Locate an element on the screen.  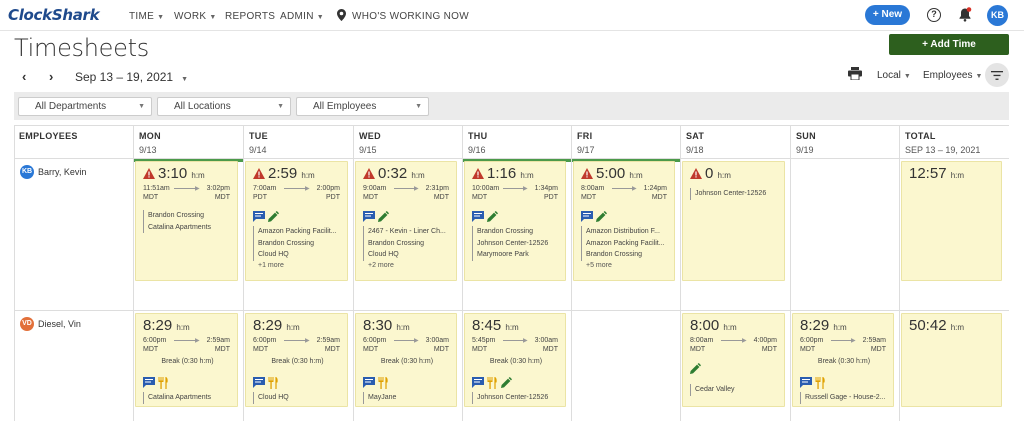
nav-work: WORK ▼ is located at coordinates (195, 16).